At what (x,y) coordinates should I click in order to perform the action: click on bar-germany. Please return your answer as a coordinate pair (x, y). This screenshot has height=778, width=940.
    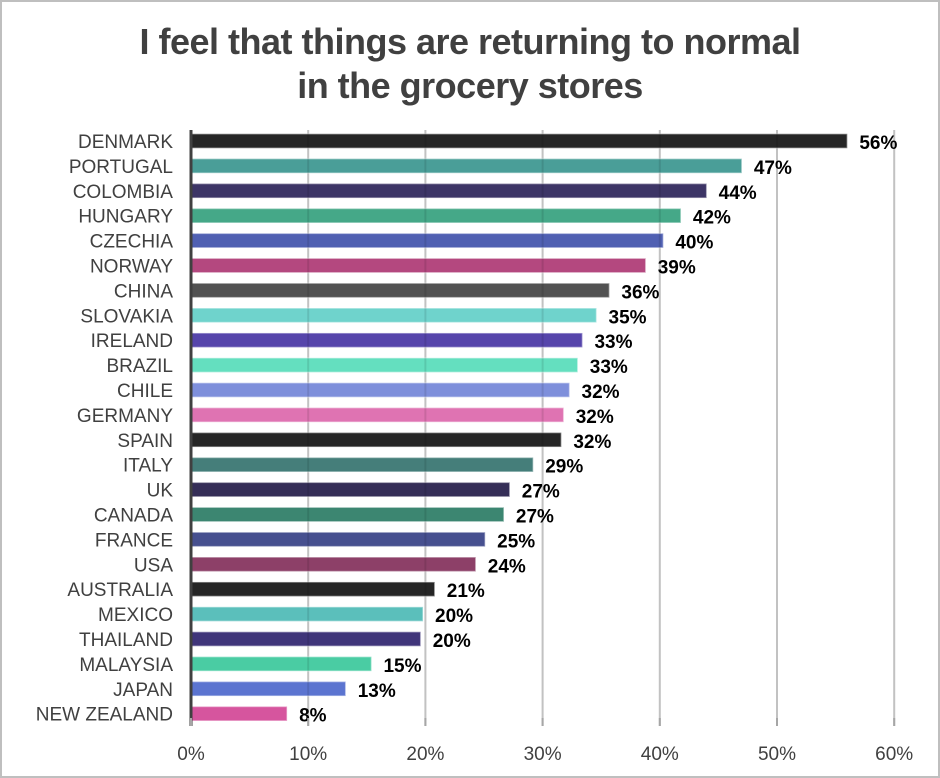
    Looking at the image, I should click on (377, 414).